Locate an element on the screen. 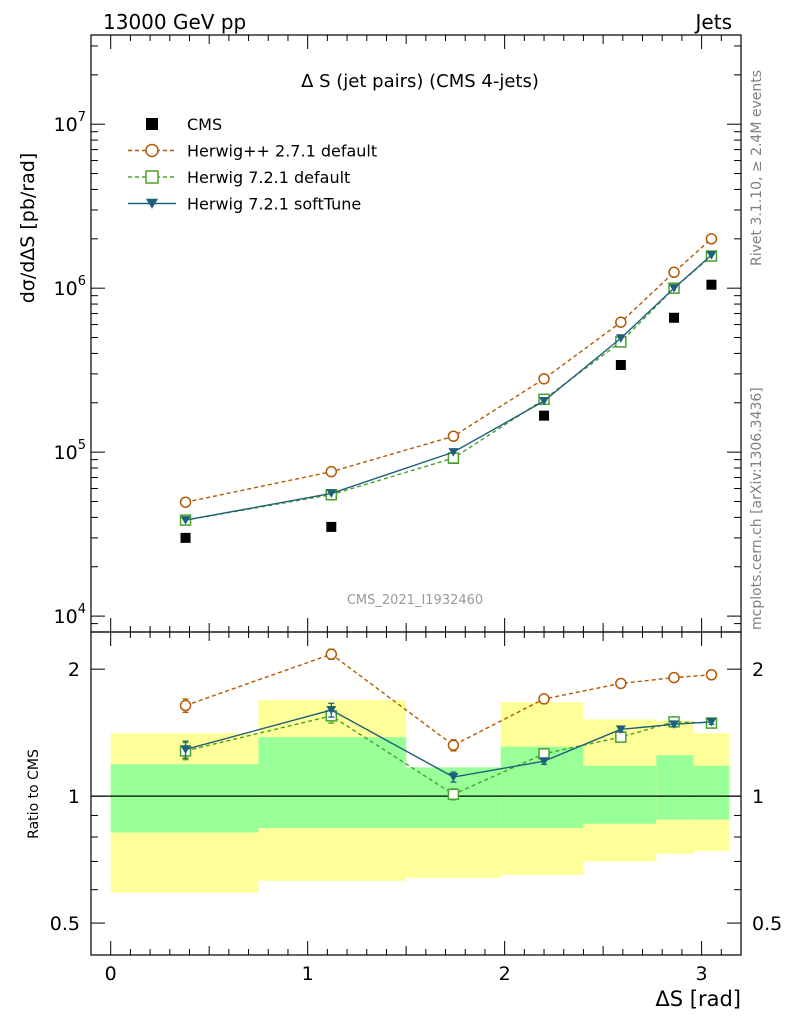 Image resolution: width=786 pixels, height=1024 pixels. legend-label: Herwig++ 2.7.1 default is located at coordinates (282, 151).